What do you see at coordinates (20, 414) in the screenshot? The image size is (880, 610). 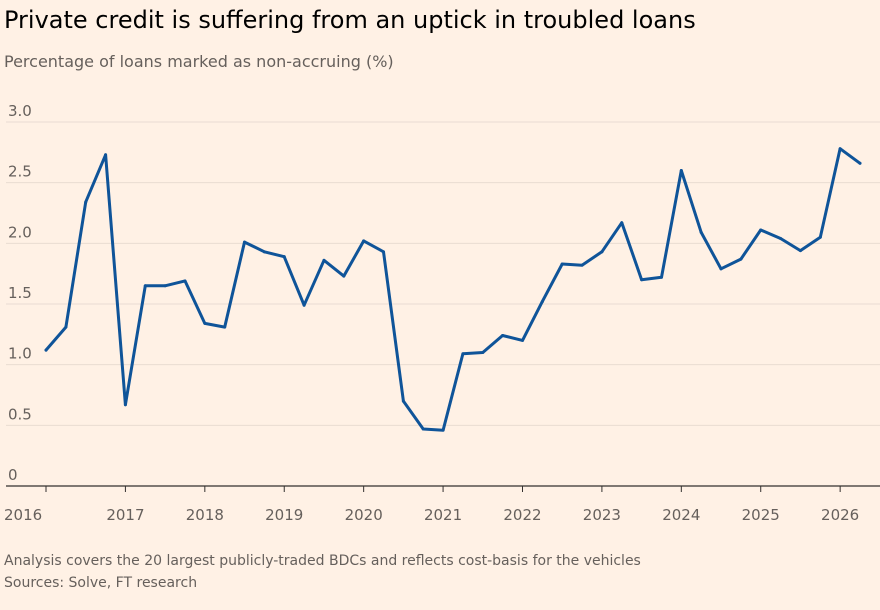 I see `y-tick-label: 0.5` at bounding box center [20, 414].